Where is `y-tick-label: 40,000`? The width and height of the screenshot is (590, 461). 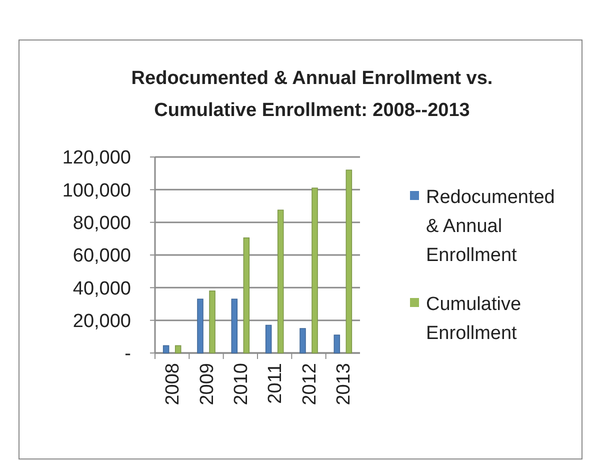 y-tick-label: 40,000 is located at coordinates (101, 289).